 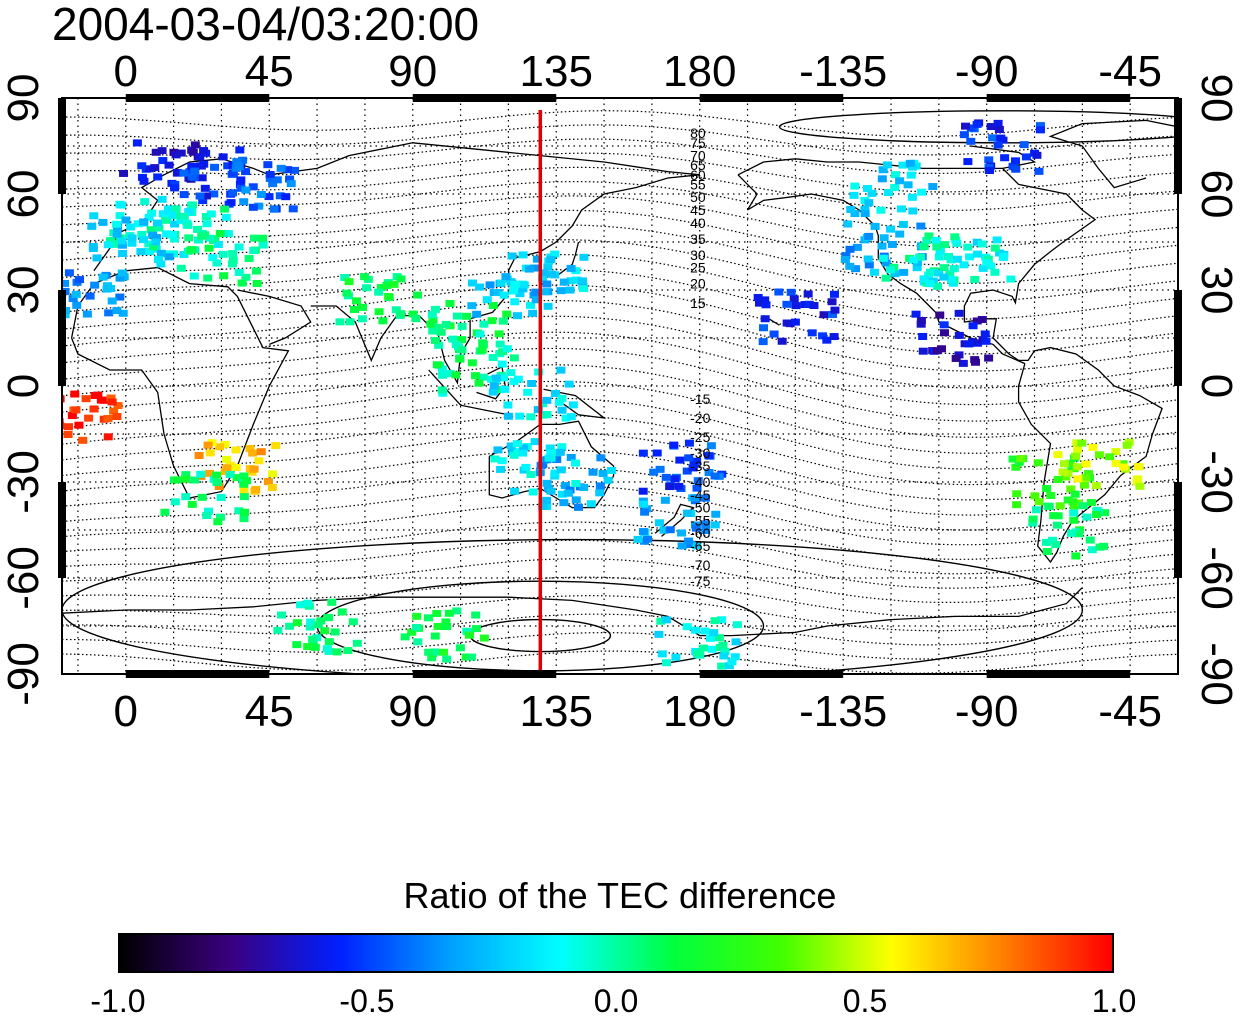 What do you see at coordinates (180, 382) in the screenshot?
I see `coastline` at bounding box center [180, 382].